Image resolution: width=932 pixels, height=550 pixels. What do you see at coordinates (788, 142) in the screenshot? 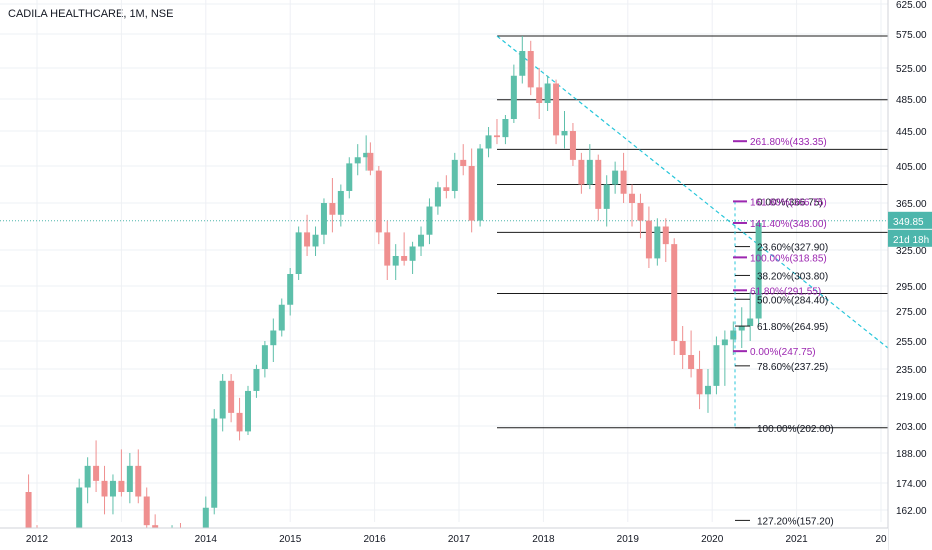
I see `fib-ext-label: 261.80%(433.35)` at bounding box center [788, 142].